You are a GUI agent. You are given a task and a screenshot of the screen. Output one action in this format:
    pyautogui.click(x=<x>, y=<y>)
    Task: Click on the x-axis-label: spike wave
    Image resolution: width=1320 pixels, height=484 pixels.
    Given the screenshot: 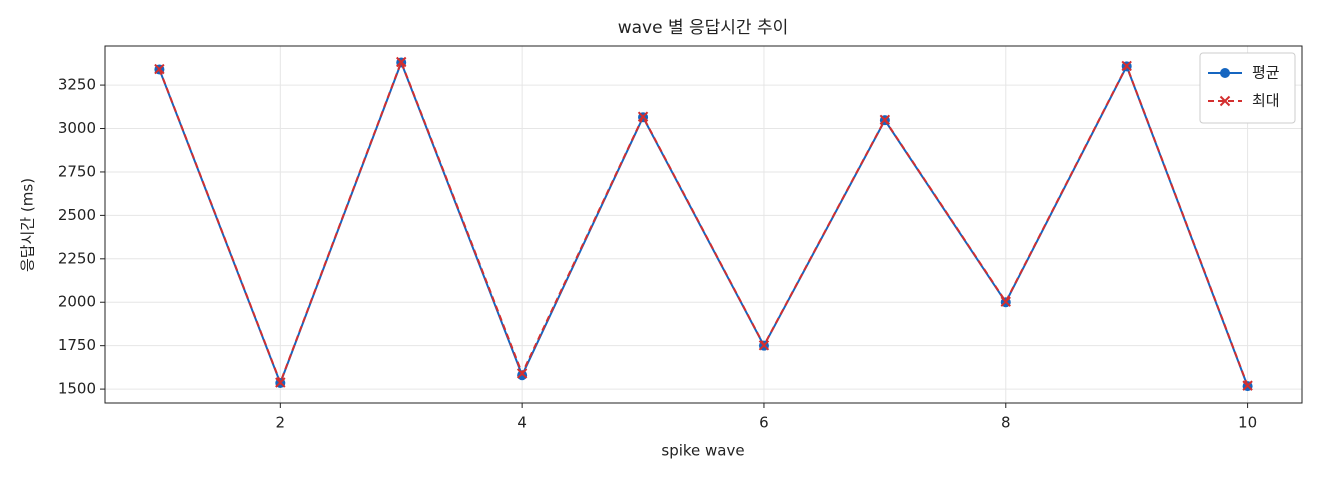 What is the action you would take?
    pyautogui.click(x=702, y=451)
    